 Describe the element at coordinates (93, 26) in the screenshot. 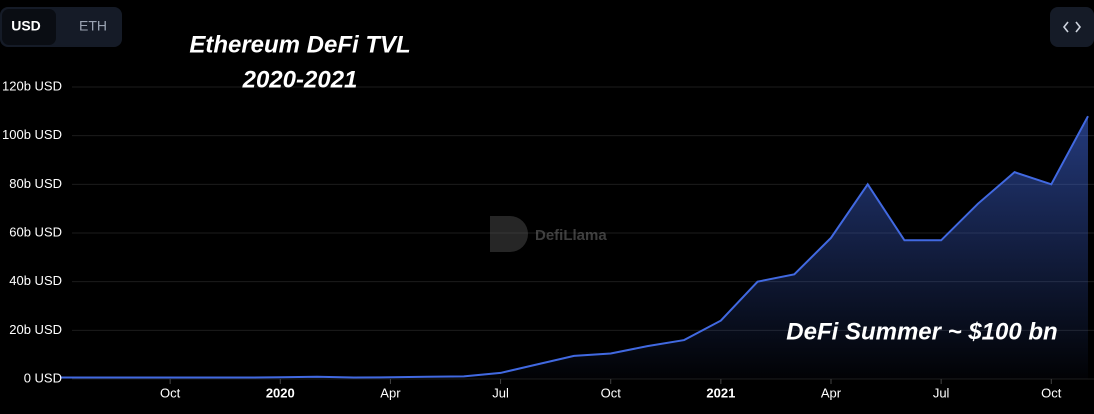

I see `eth-label: ETH` at that location.